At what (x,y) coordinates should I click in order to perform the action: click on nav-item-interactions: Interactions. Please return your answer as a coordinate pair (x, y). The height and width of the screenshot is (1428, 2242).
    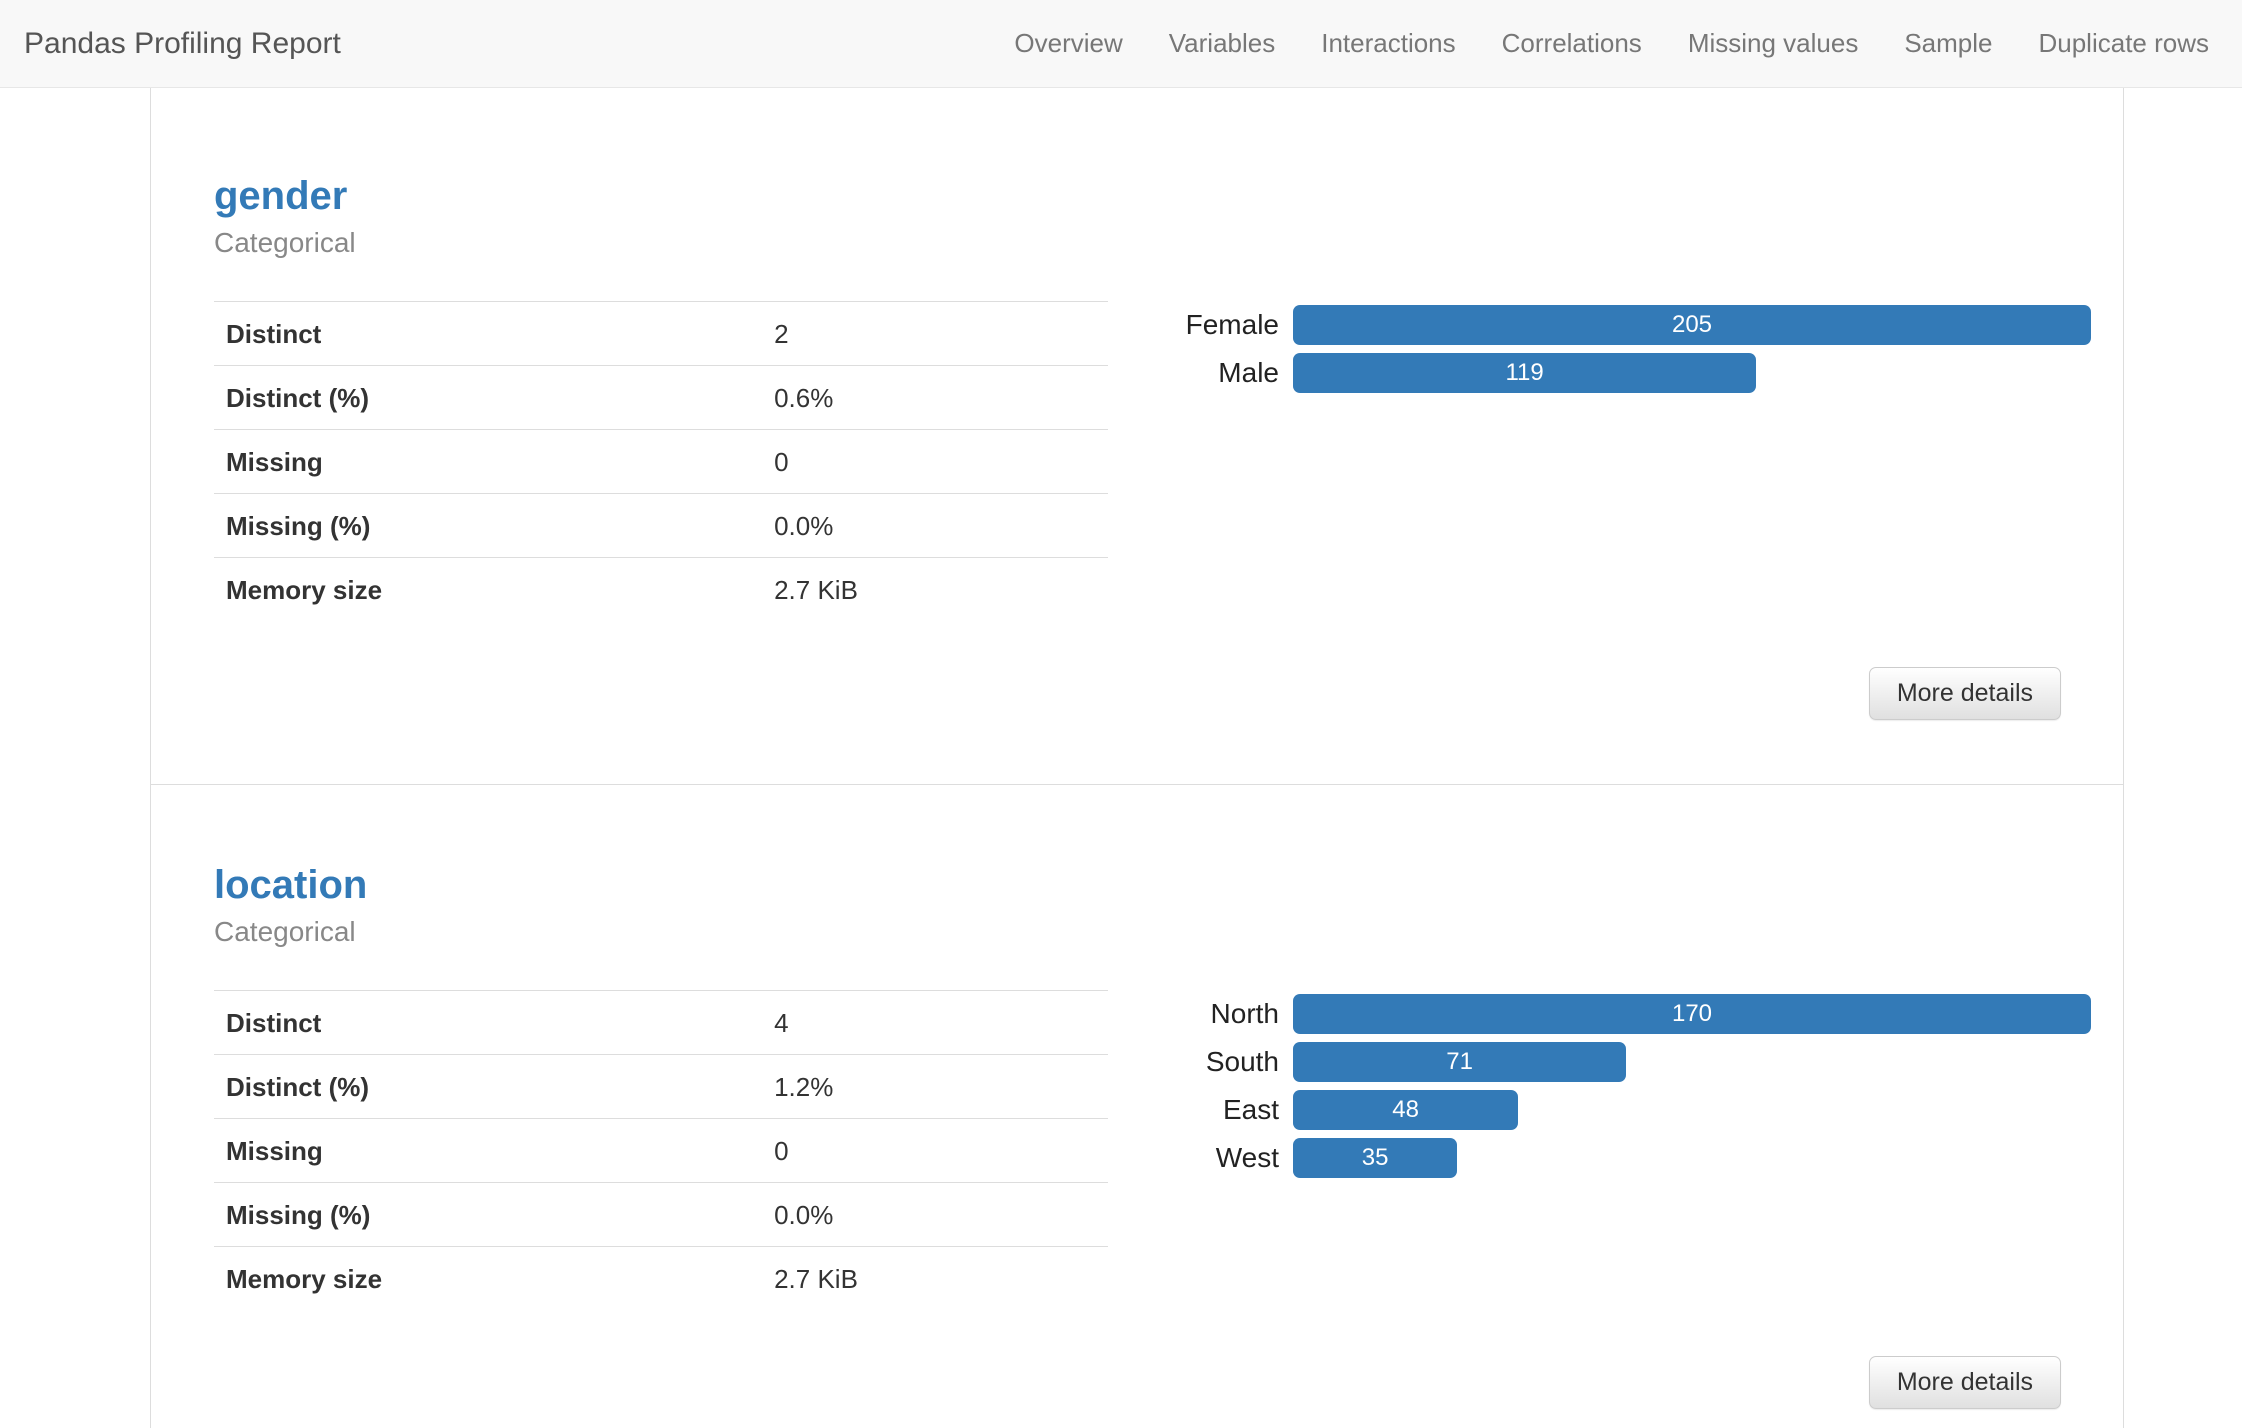
    Looking at the image, I should click on (1388, 43).